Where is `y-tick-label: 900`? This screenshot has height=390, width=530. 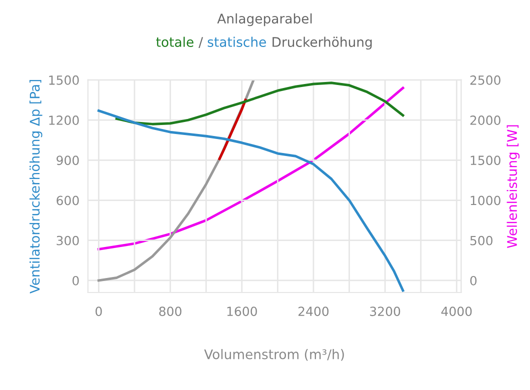 y-tick-label: 900 is located at coordinates (67, 161).